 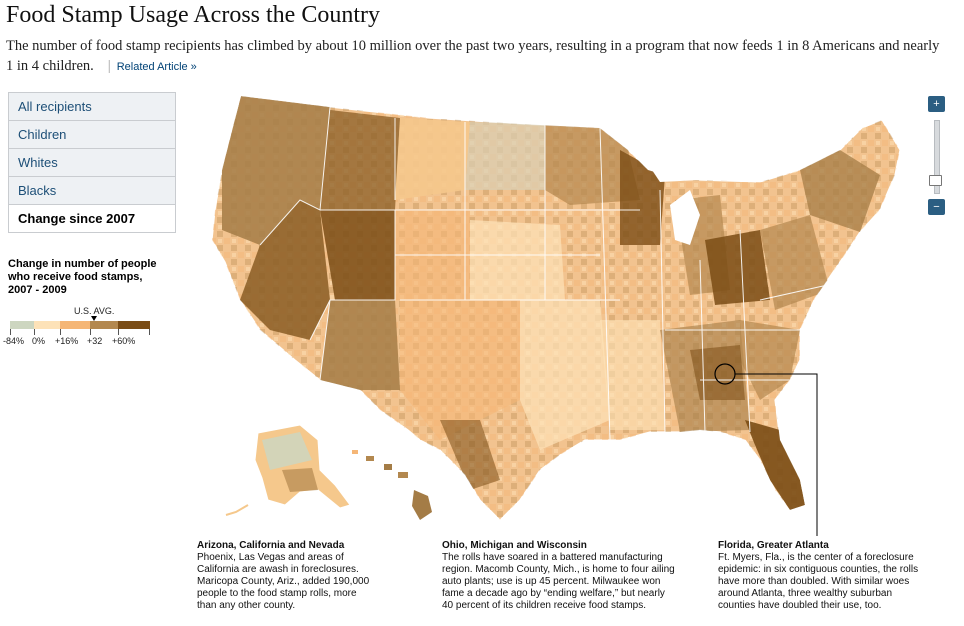 What do you see at coordinates (246, 605) in the screenshot?
I see `callout-text: than any other county.` at bounding box center [246, 605].